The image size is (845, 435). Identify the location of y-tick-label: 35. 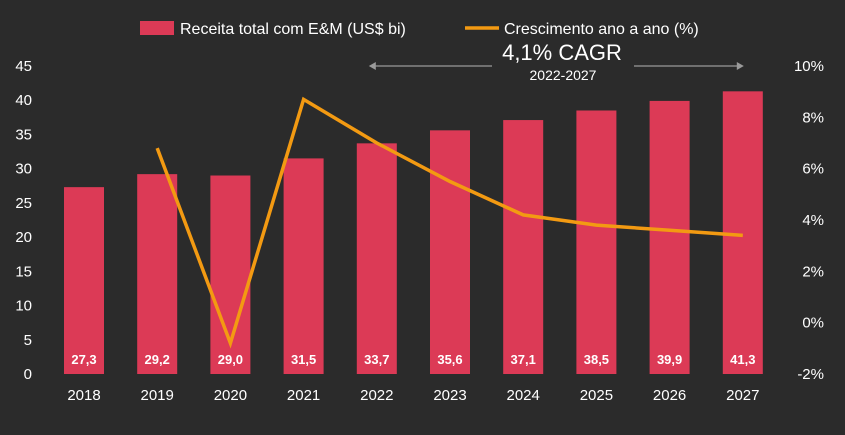
(23, 134).